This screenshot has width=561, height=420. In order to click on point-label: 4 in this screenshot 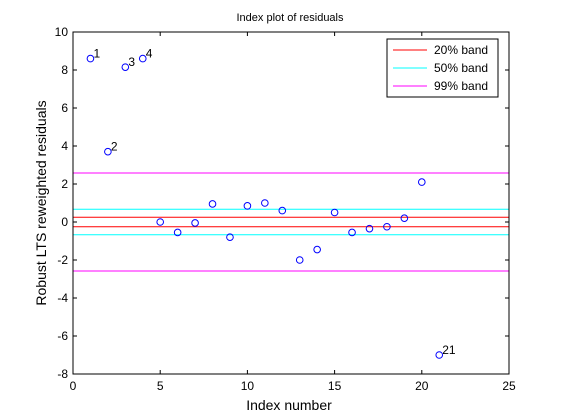, I will do `click(149, 54)`.